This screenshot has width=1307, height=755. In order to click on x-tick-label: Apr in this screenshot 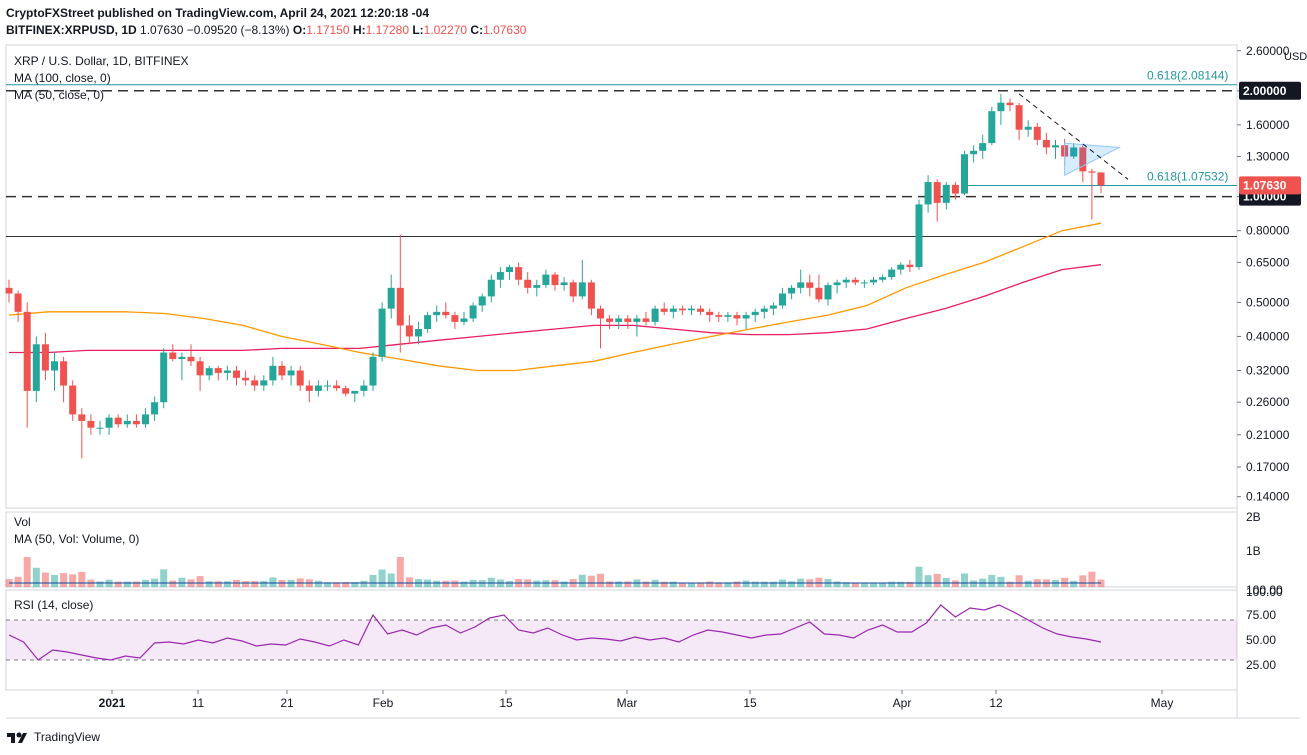, I will do `click(902, 703)`.